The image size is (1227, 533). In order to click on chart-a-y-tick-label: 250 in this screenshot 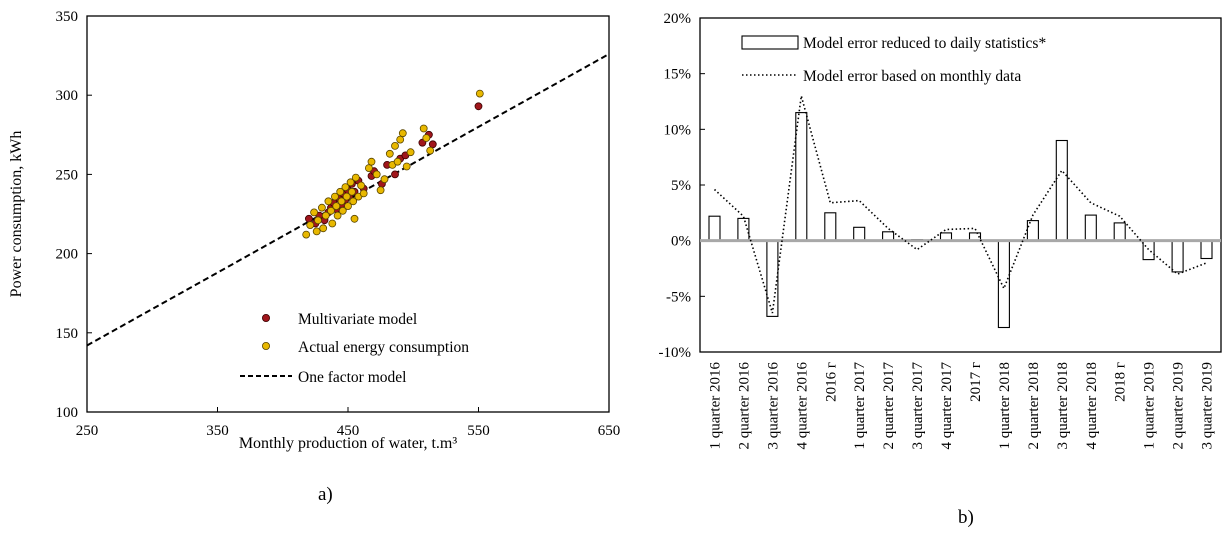, I will do `click(67, 175)`.